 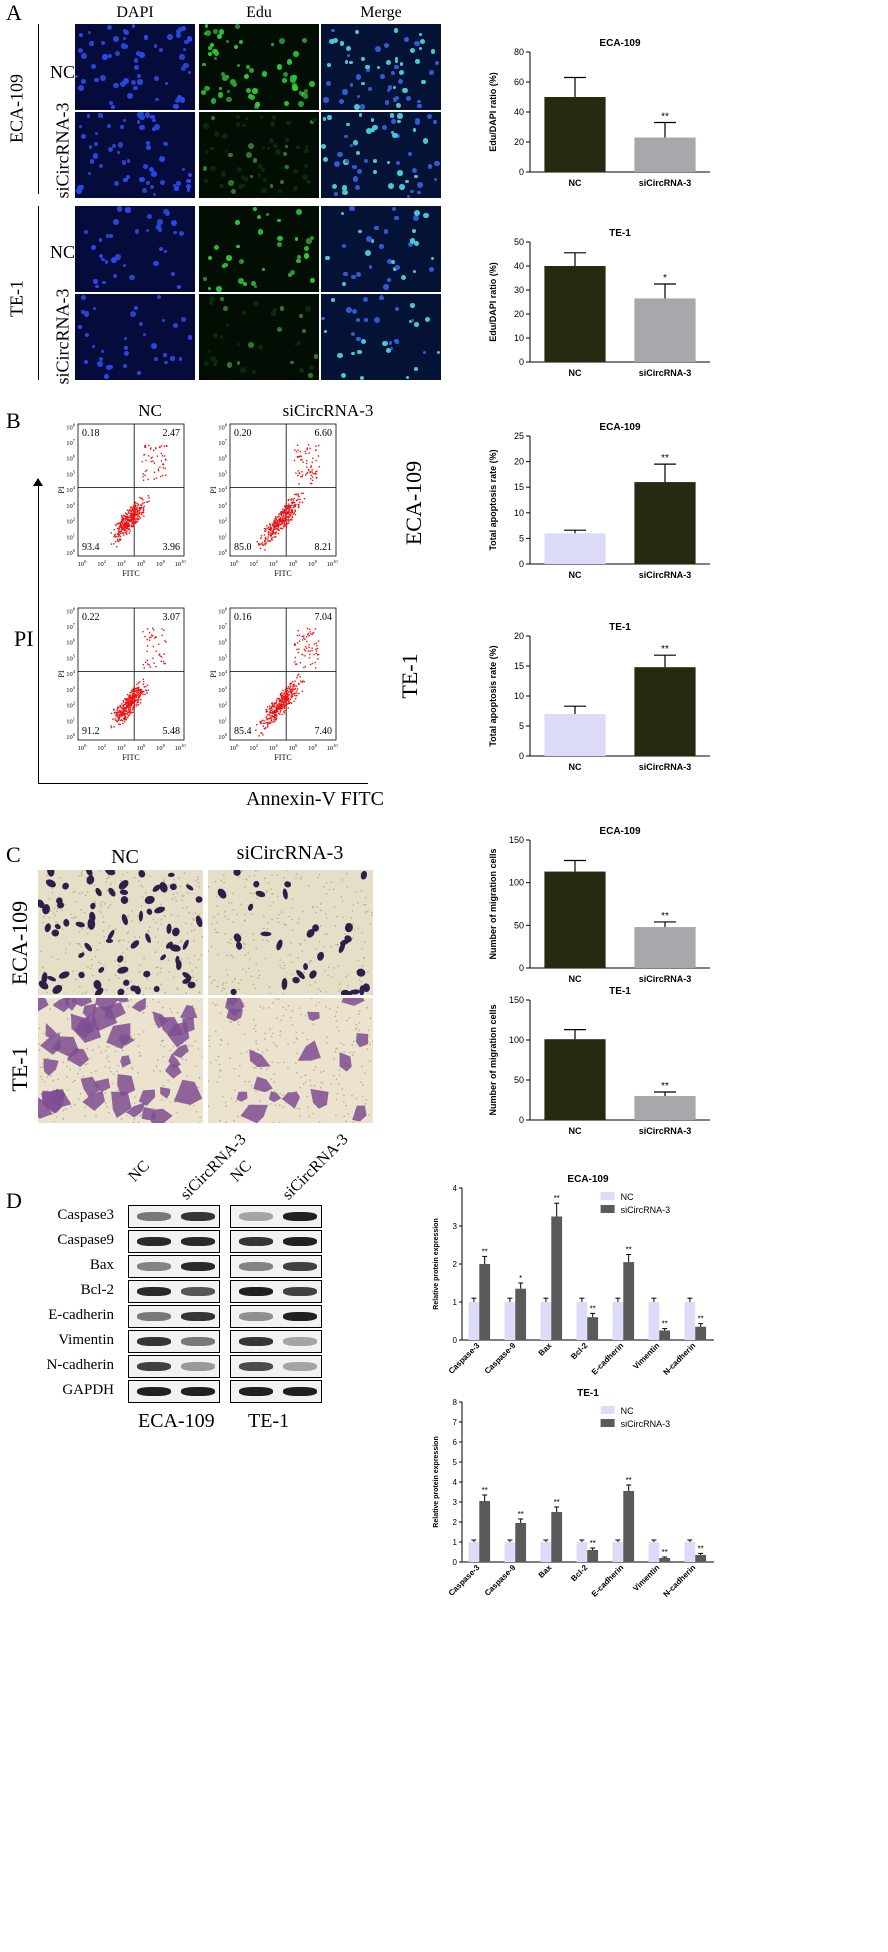 I want to click on flow-x-axis-title: FITC, so click(x=130, y=573).